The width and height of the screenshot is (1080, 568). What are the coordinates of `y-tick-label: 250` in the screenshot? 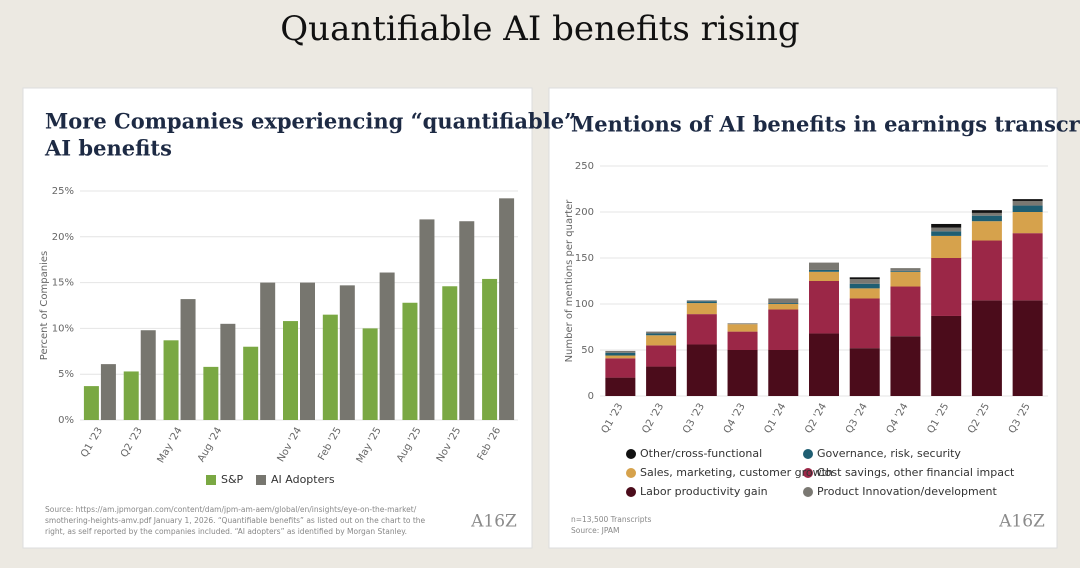 It's located at (584, 166).